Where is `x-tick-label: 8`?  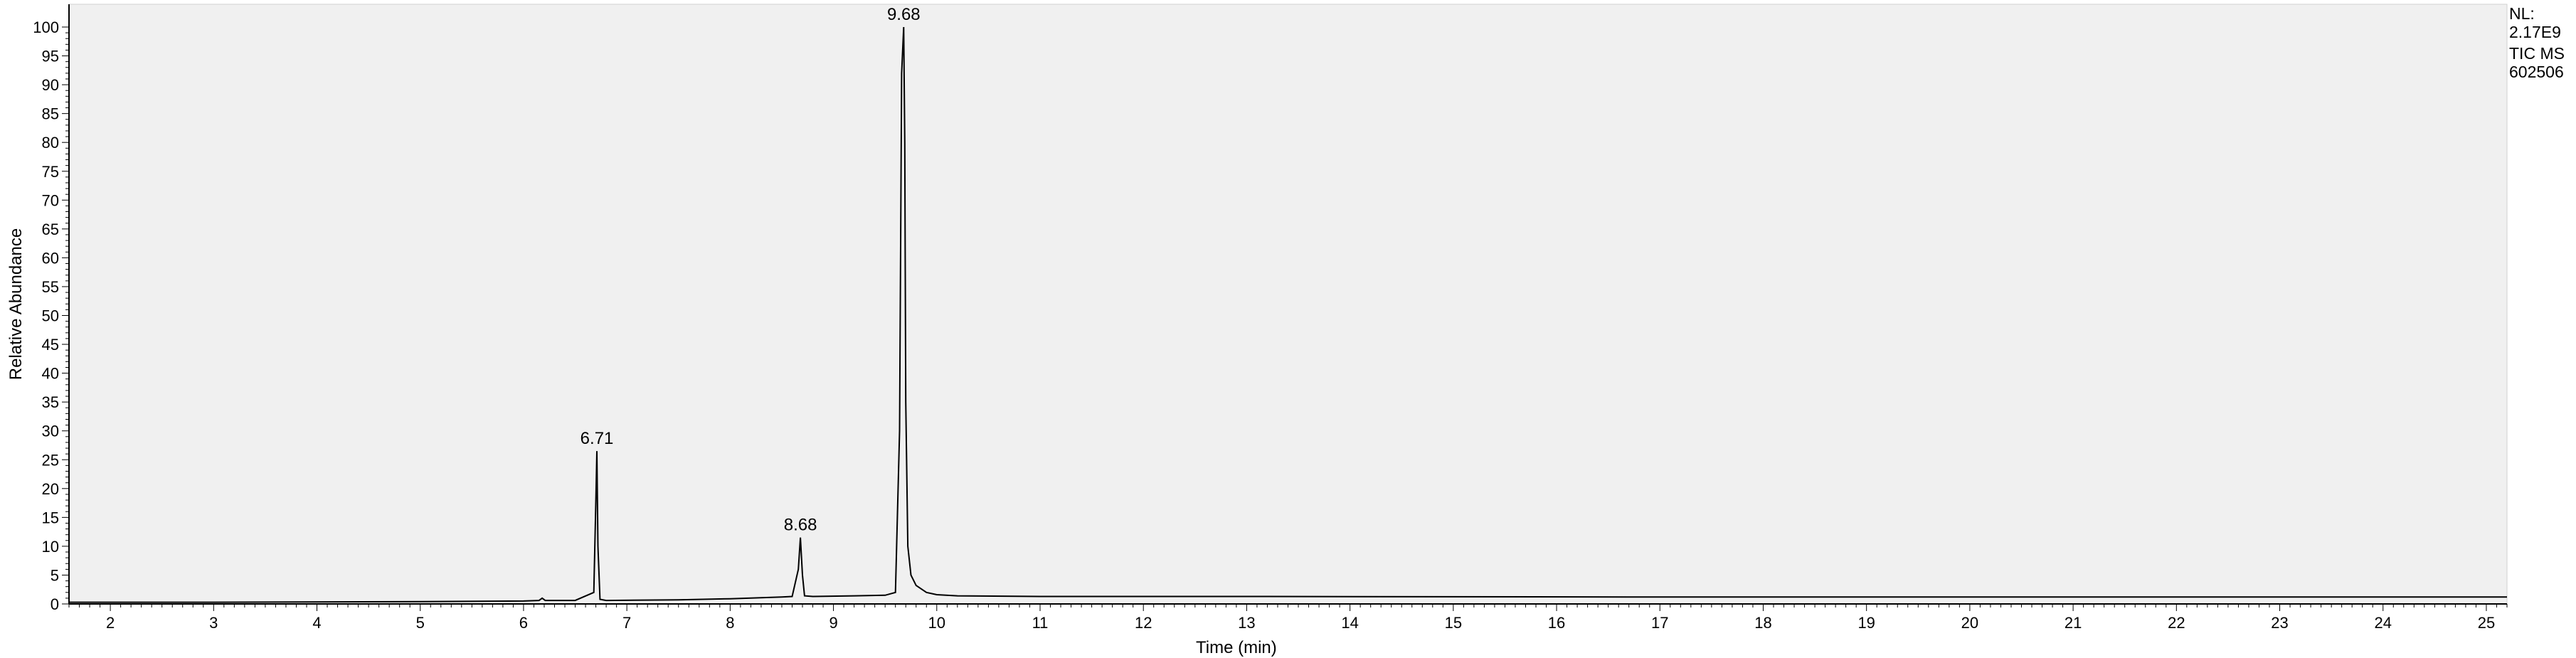
x-tick-label: 8 is located at coordinates (730, 623).